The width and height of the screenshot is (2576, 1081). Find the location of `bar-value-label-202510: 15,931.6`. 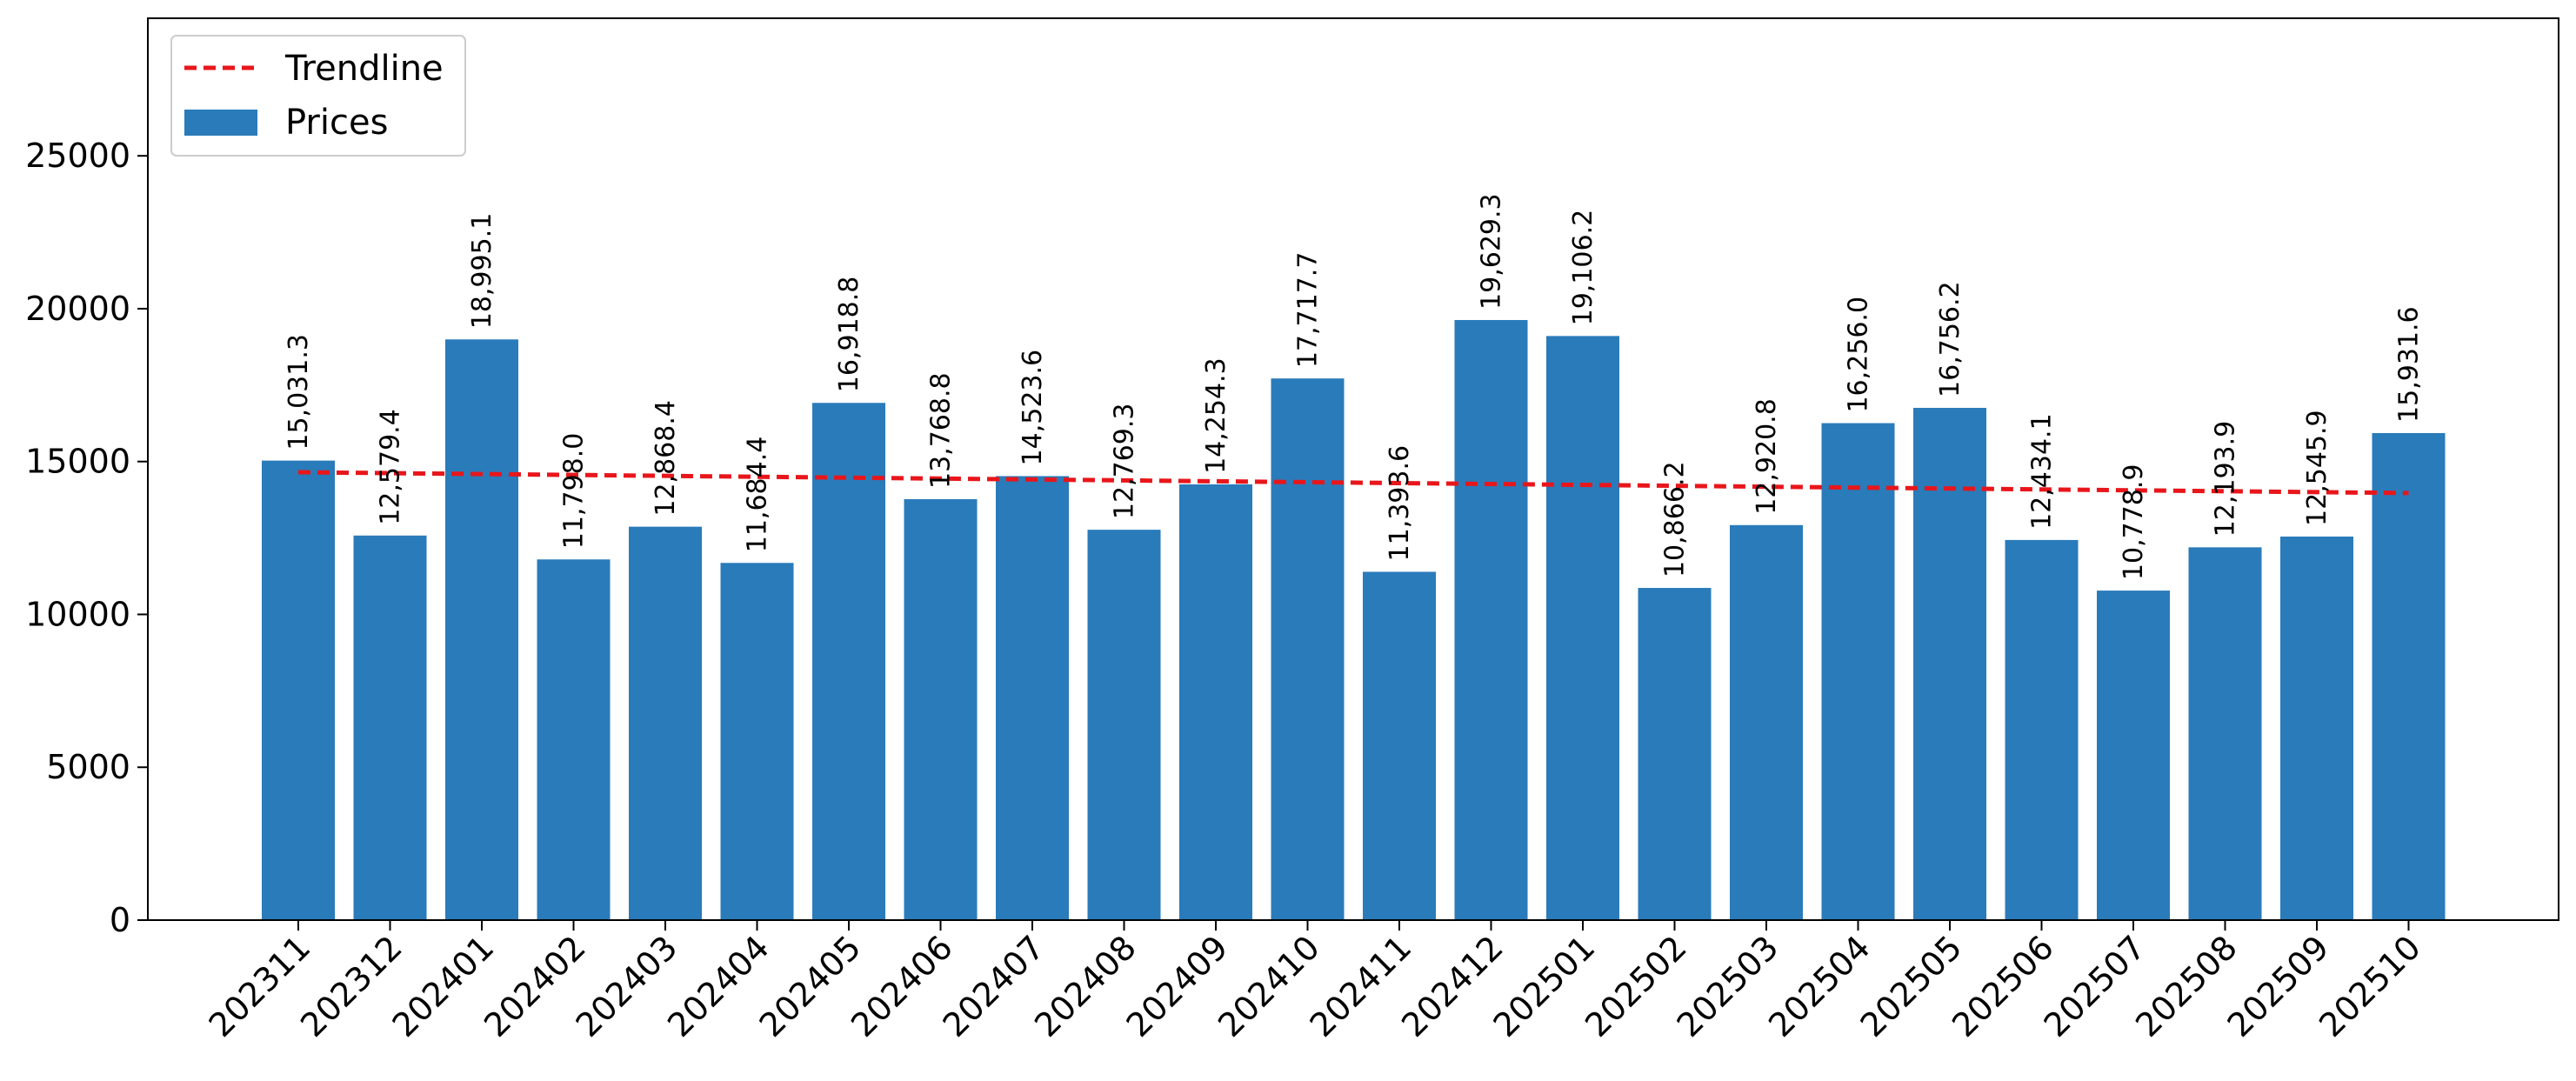

bar-value-label-202510: 15,931.6 is located at coordinates (2409, 364).